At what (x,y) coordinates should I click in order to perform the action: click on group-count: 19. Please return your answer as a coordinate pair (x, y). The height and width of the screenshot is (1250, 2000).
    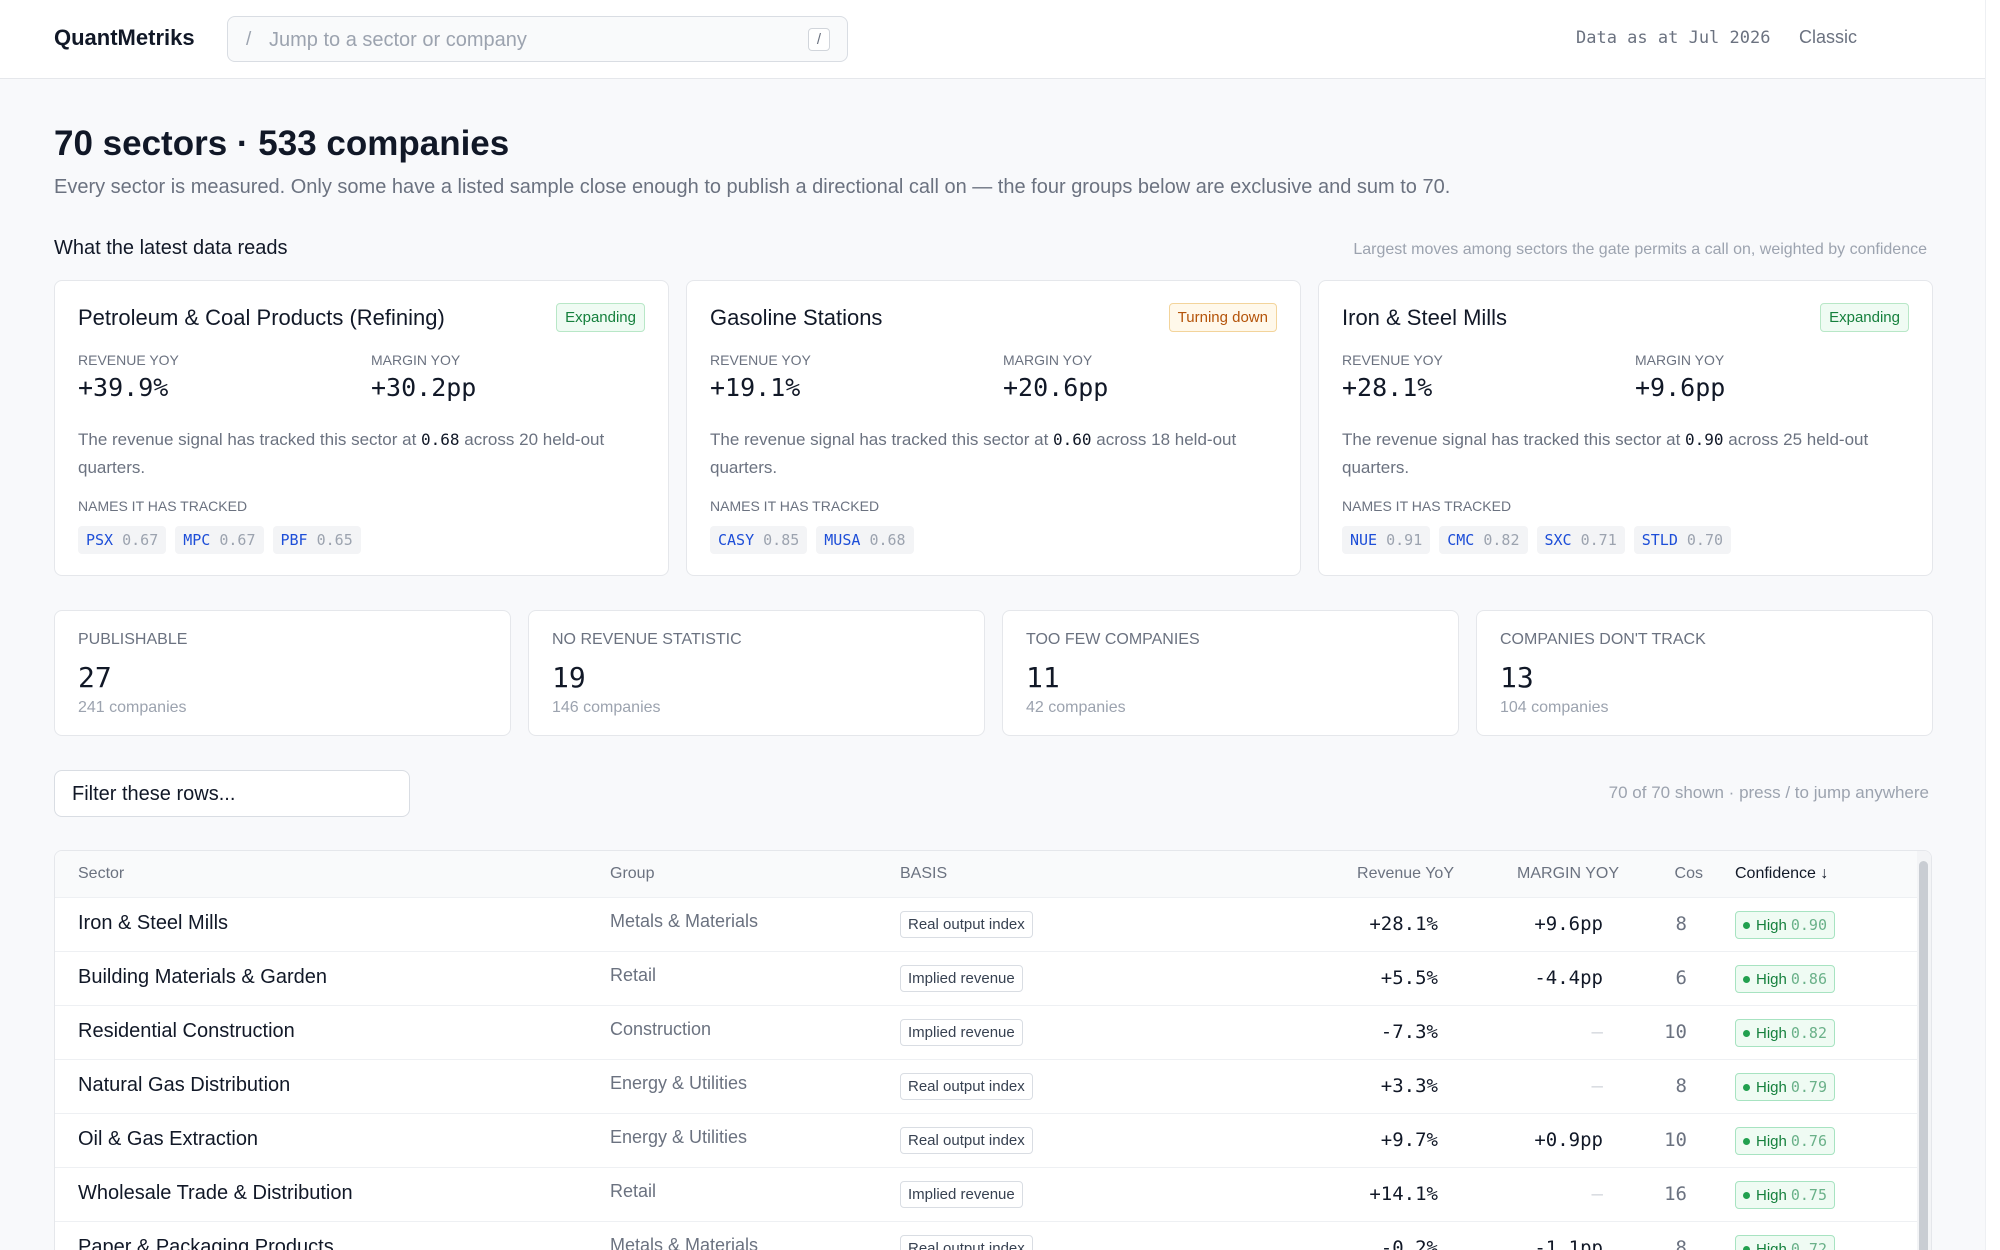
    Looking at the image, I should click on (569, 677).